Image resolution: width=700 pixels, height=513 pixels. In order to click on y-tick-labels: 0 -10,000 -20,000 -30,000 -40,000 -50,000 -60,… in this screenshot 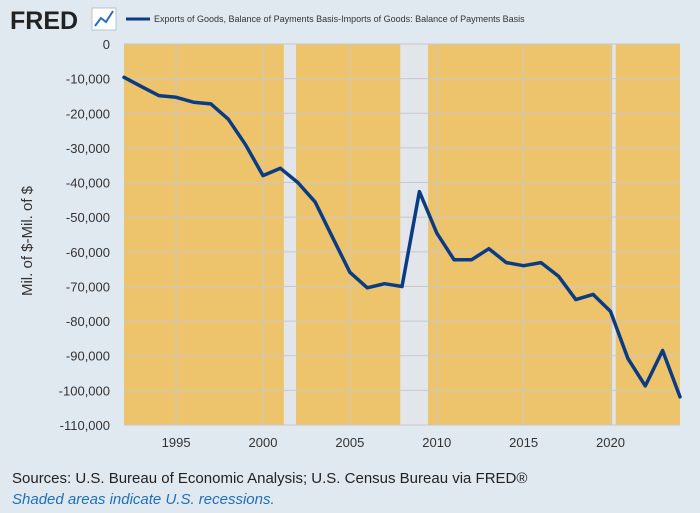, I will do `click(84, 235)`.